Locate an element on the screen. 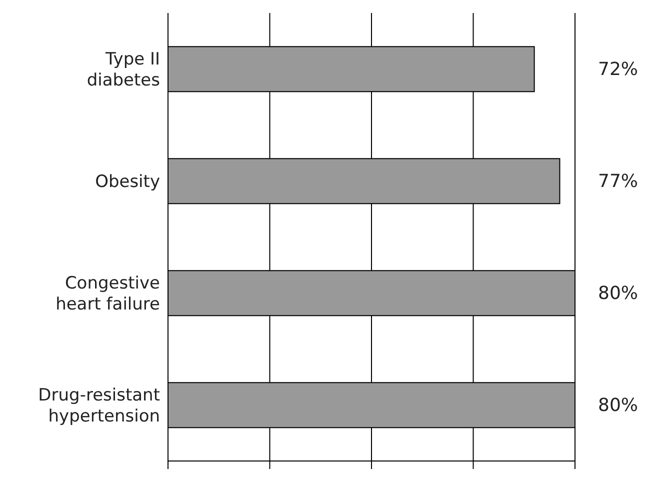 The height and width of the screenshot is (489, 645). y-tick-label: Drug-resistant hypertension is located at coordinates (99, 406).